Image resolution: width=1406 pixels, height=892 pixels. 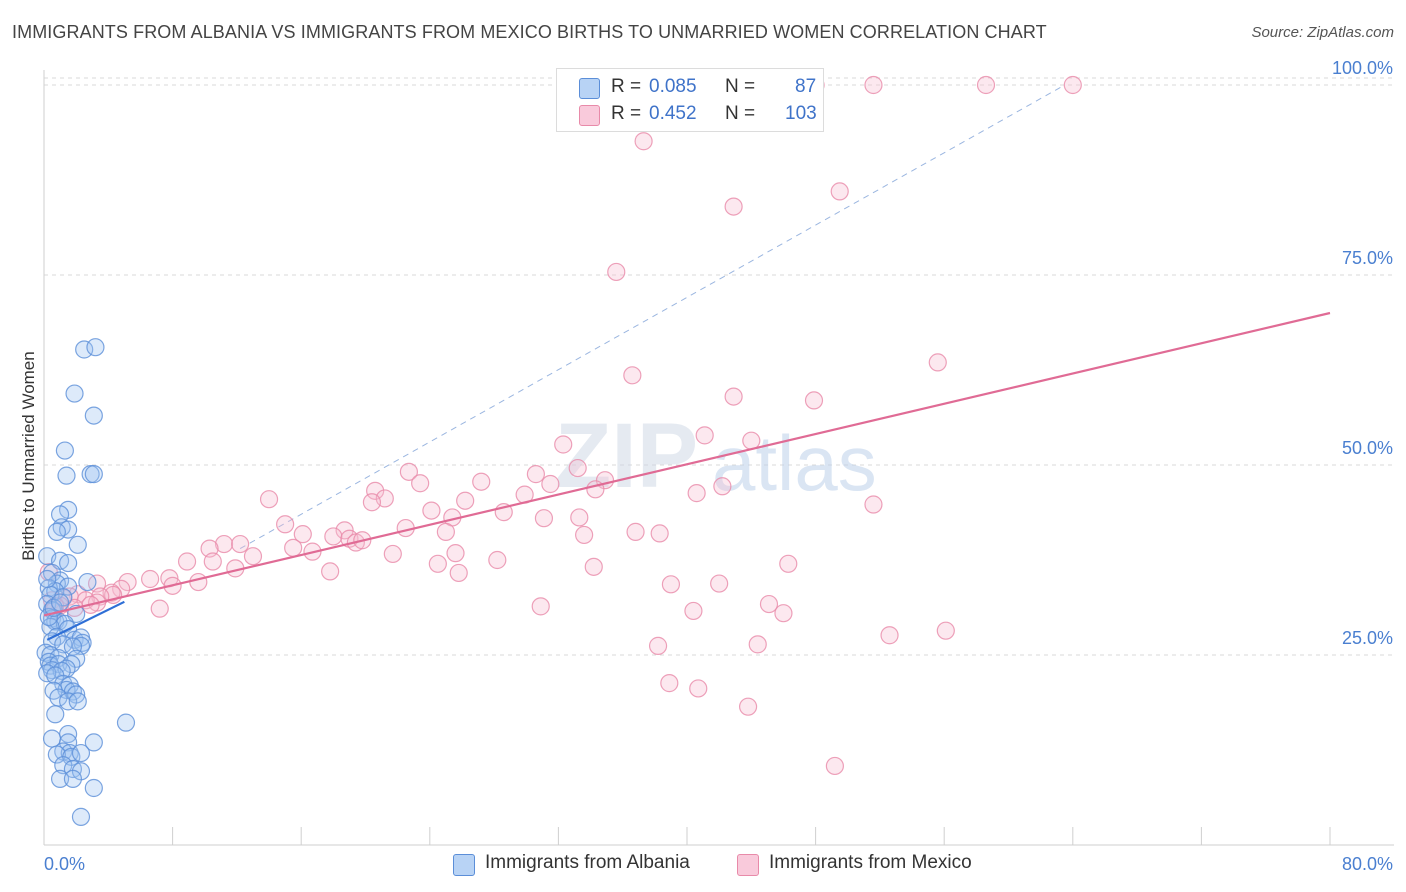 What do you see at coordinates (1367, 864) in the screenshot?
I see `x-tick-label-max: 80.0%` at bounding box center [1367, 864].